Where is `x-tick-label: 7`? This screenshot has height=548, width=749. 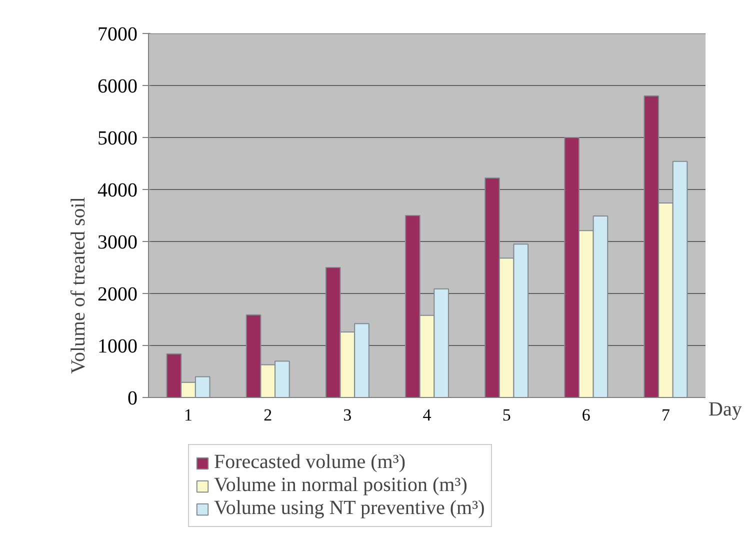 x-tick-label: 7 is located at coordinates (665, 415).